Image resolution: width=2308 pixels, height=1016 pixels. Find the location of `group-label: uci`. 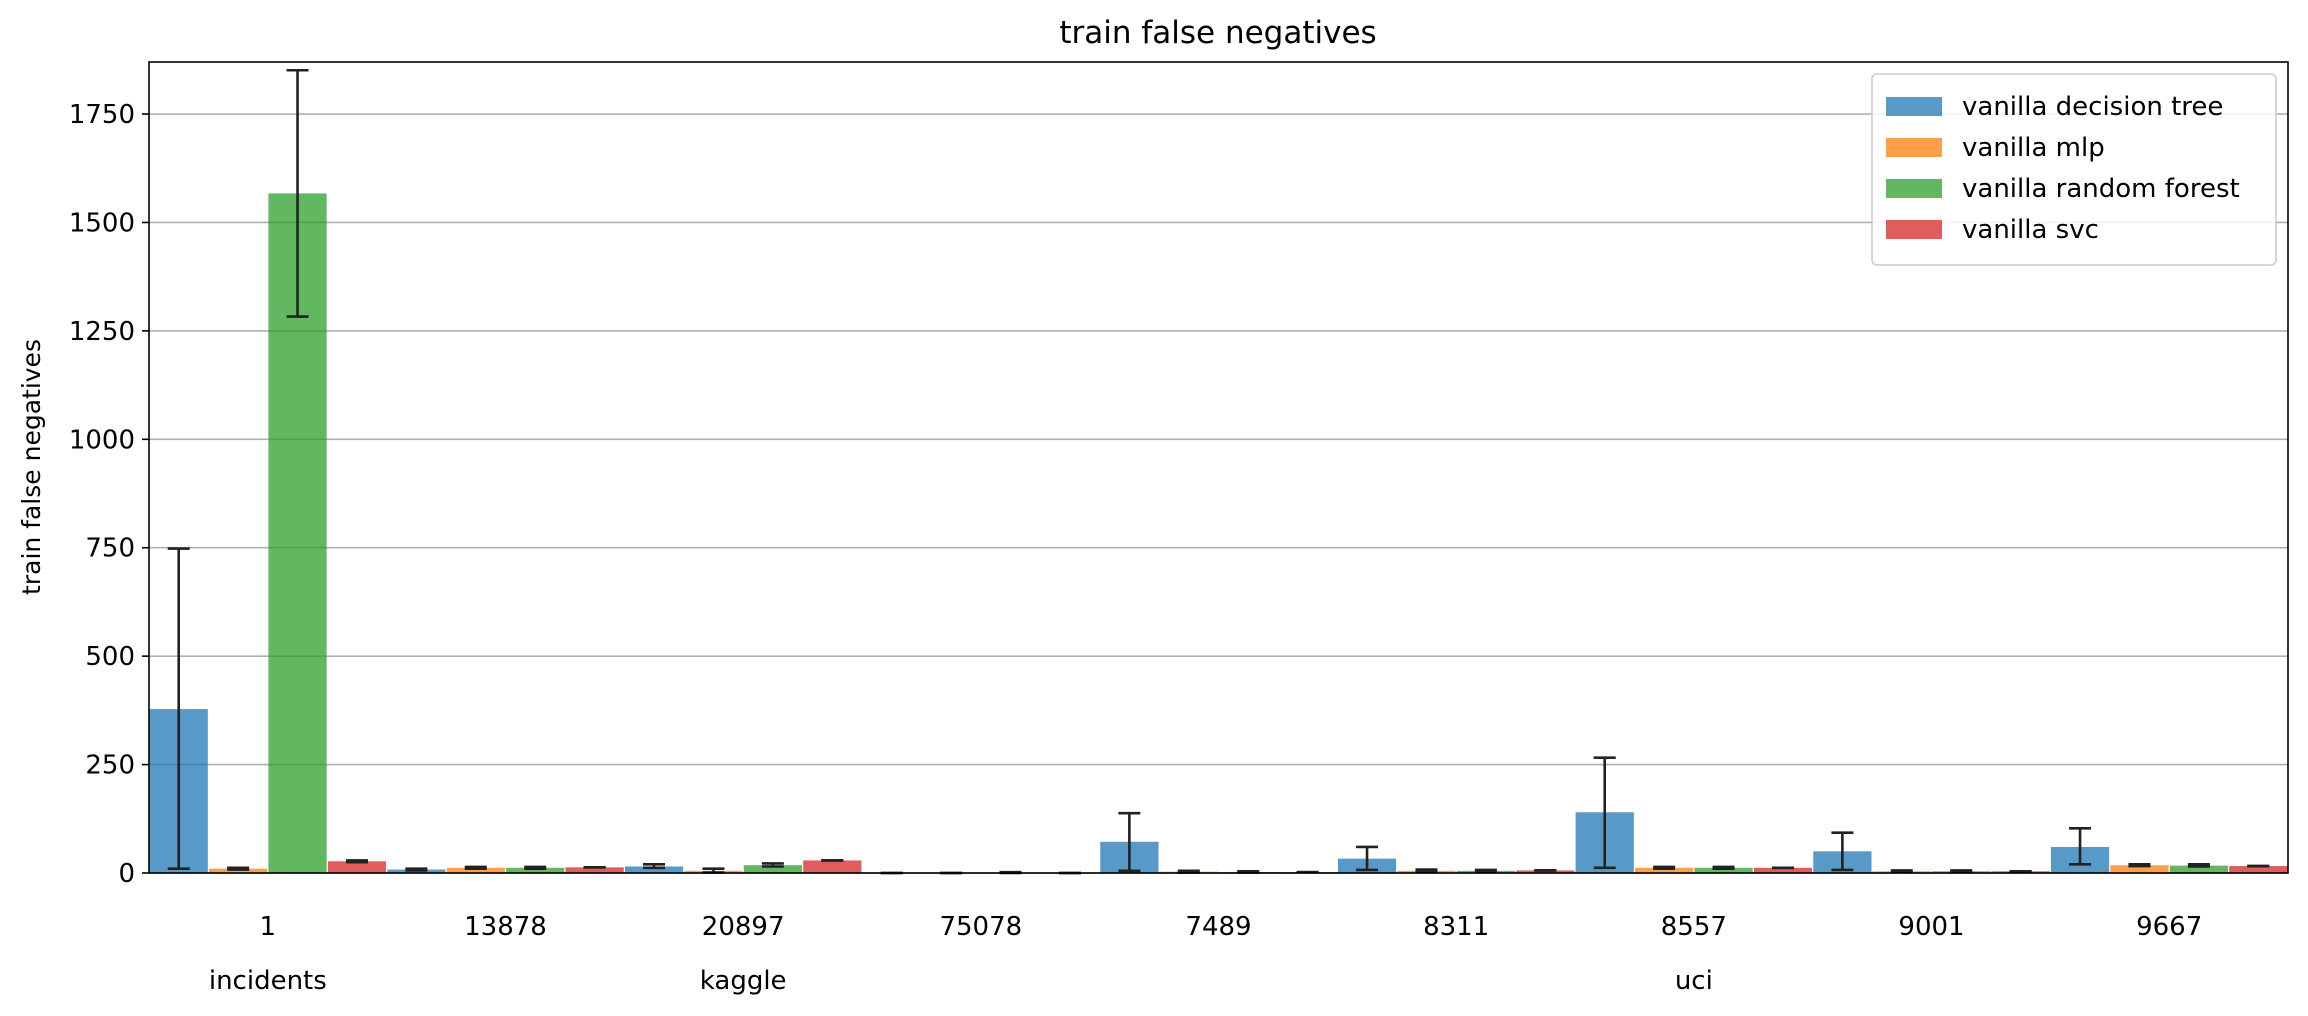

group-label: uci is located at coordinates (1694, 981).